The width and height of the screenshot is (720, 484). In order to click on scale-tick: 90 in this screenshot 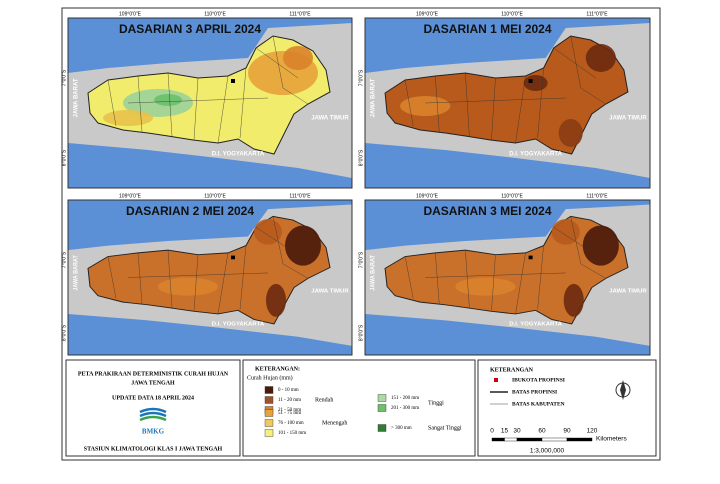, I will do `click(567, 431)`.